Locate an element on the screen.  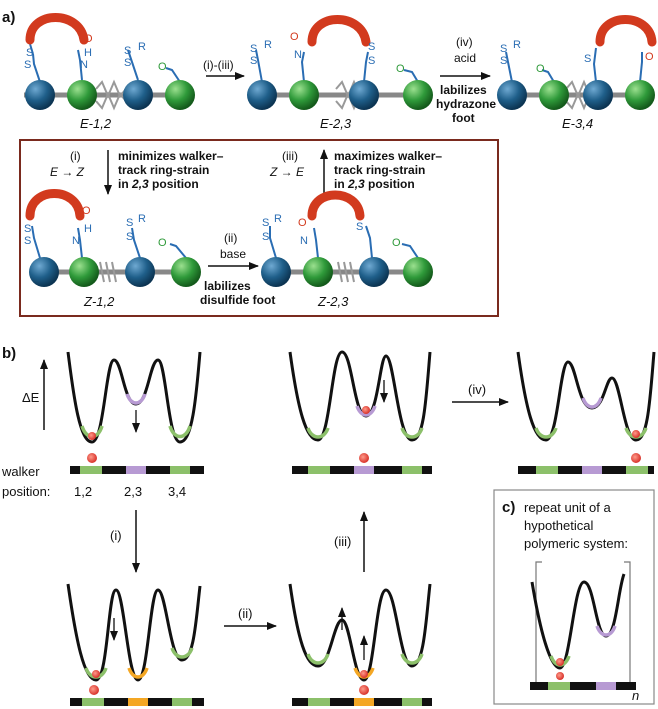
energy-landscape-after-iii is located at coordinates (360, 396).